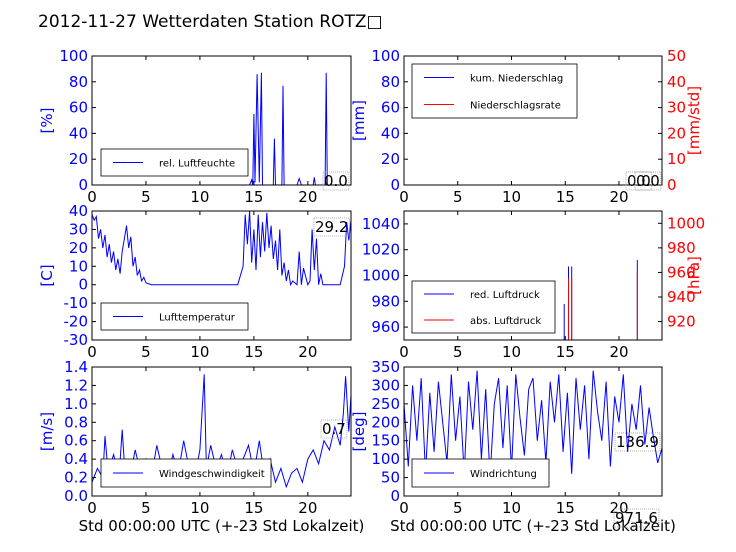 The width and height of the screenshot is (736, 552). What do you see at coordinates (76, 478) in the screenshot?
I see `y-tick-label: 0.2` at bounding box center [76, 478].